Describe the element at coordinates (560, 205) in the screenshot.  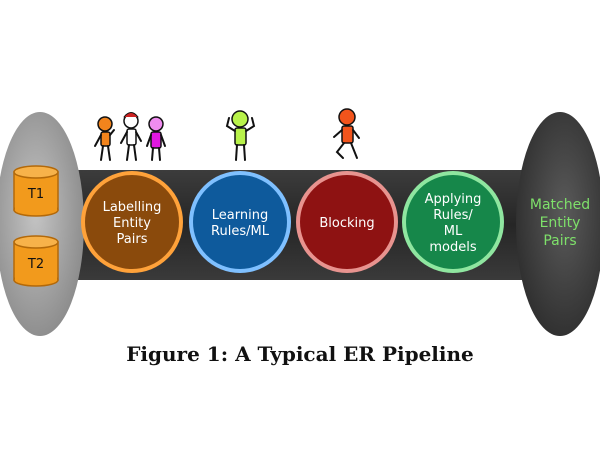
I see `output-label-line: Matched` at that location.